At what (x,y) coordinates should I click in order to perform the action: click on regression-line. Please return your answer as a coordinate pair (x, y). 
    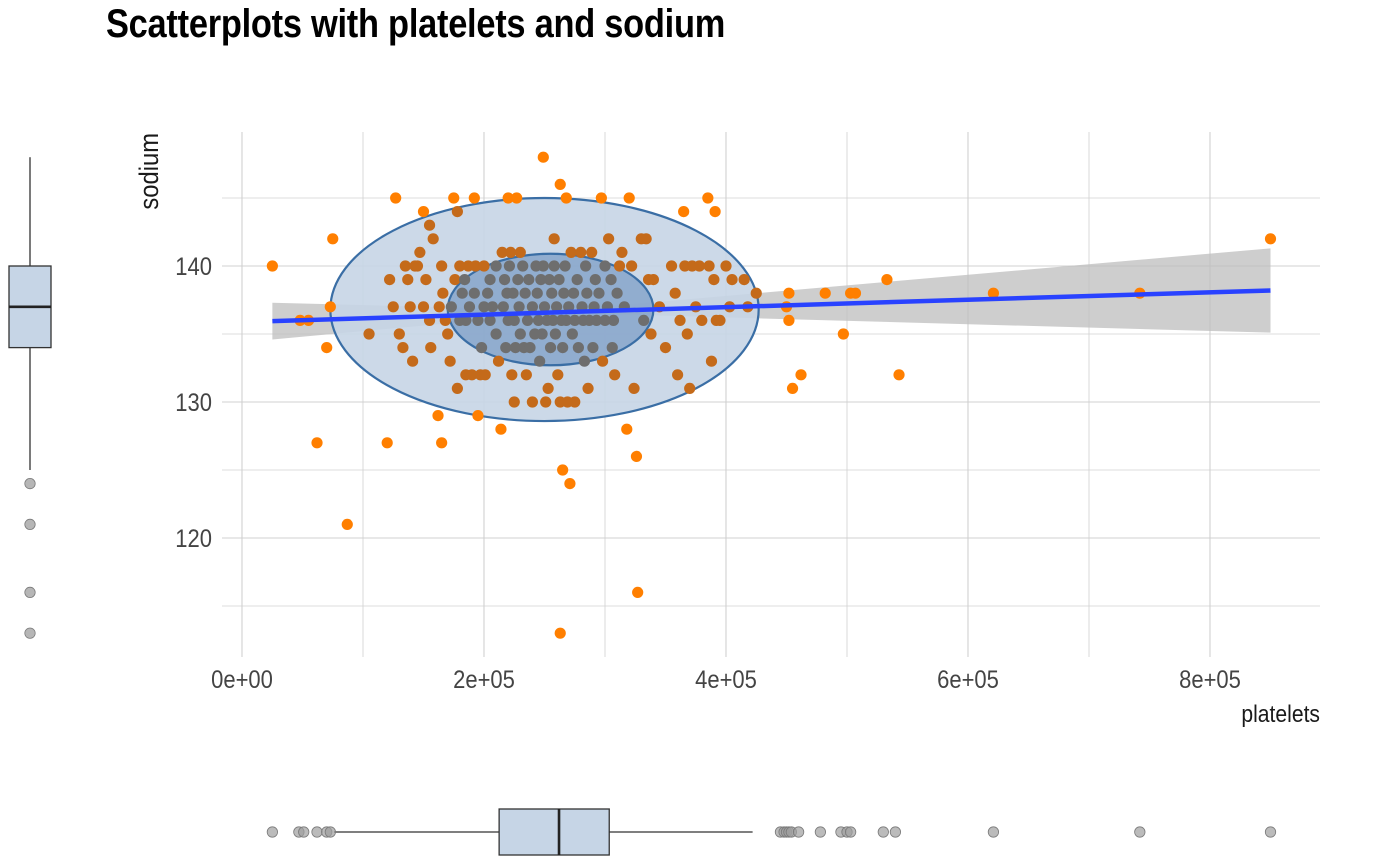
    Looking at the image, I should click on (771, 306).